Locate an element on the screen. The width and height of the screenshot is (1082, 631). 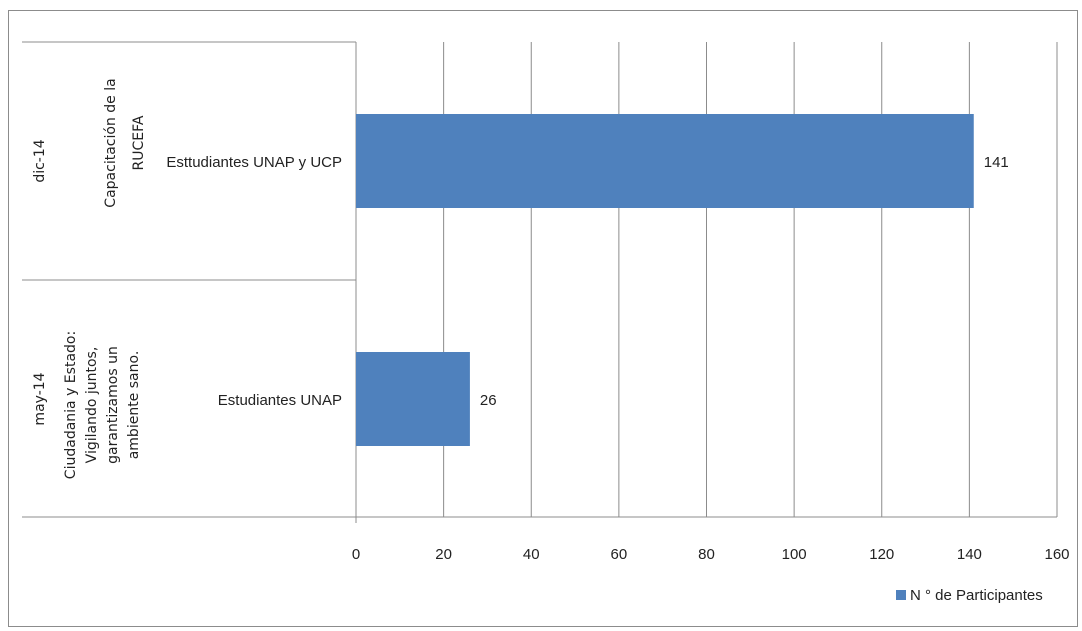
category-label-1: Estudiantes UNAP is located at coordinates (280, 400).